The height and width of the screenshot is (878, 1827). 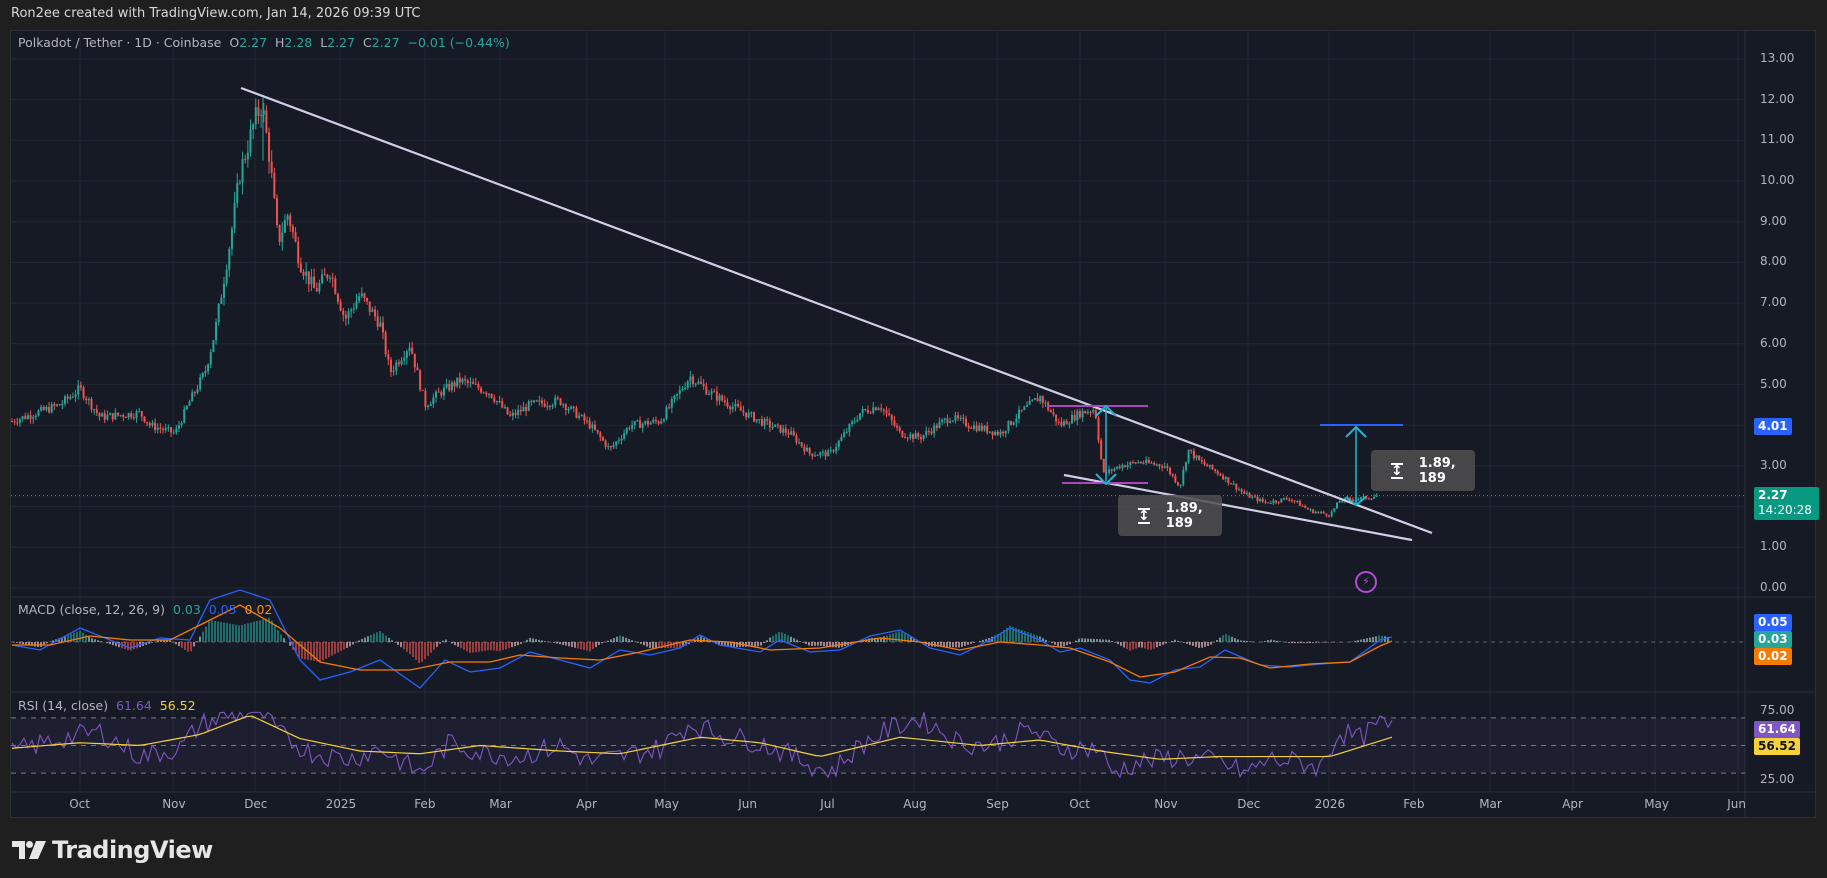 I want to click on last-price-tag: 2.27 14:20:28, so click(x=1786, y=503).